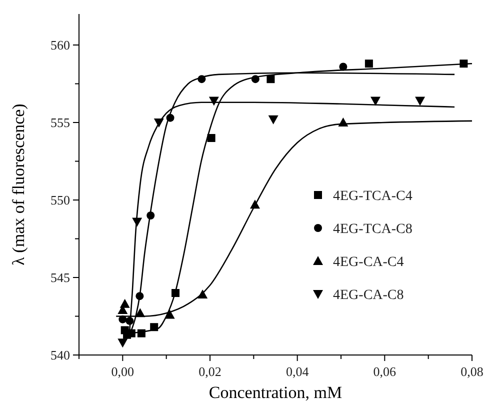  I want to click on y-axis-title: λ (max of fluorescence), so click(18, 185).